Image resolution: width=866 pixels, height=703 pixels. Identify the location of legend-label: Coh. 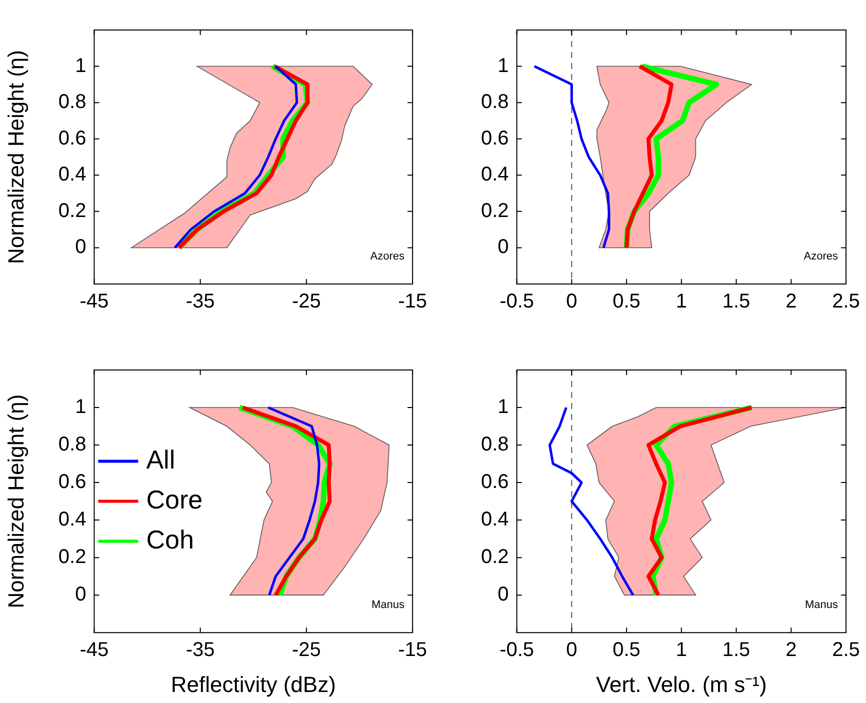
(170, 539).